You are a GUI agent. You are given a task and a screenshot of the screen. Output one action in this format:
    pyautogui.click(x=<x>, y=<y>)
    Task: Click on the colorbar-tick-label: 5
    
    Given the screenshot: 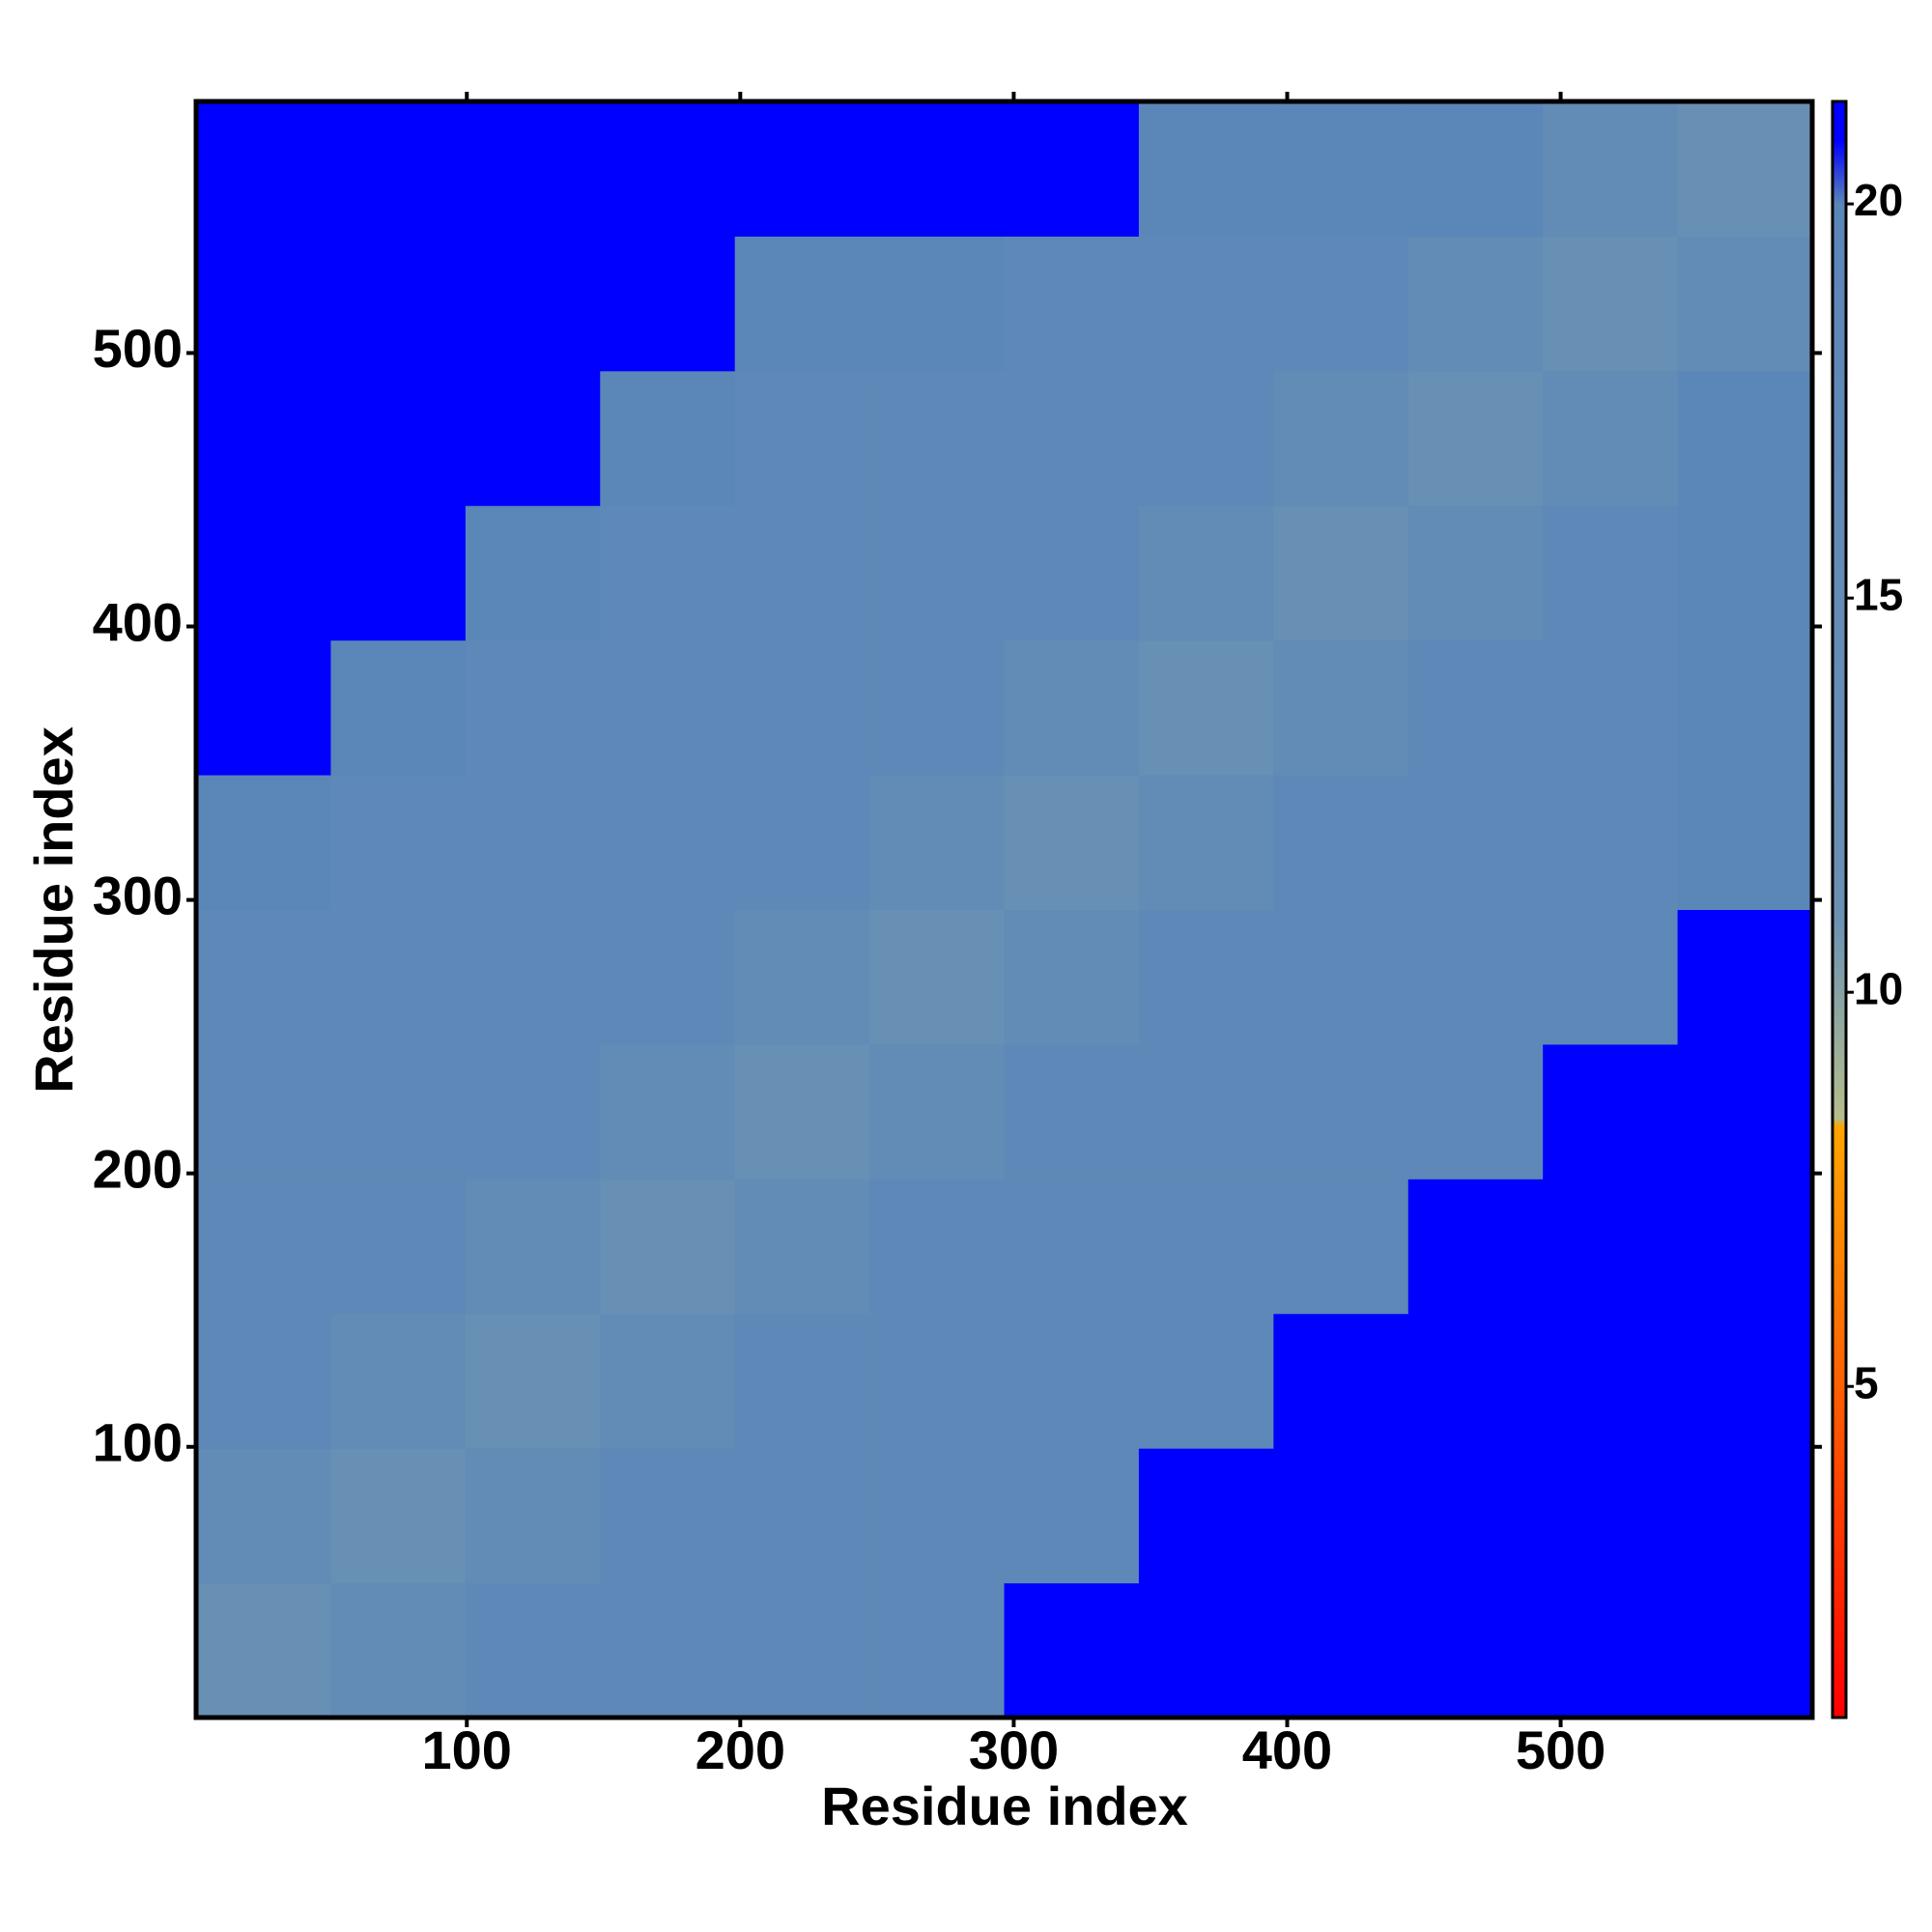 What is the action you would take?
    pyautogui.click(x=1866, y=1382)
    